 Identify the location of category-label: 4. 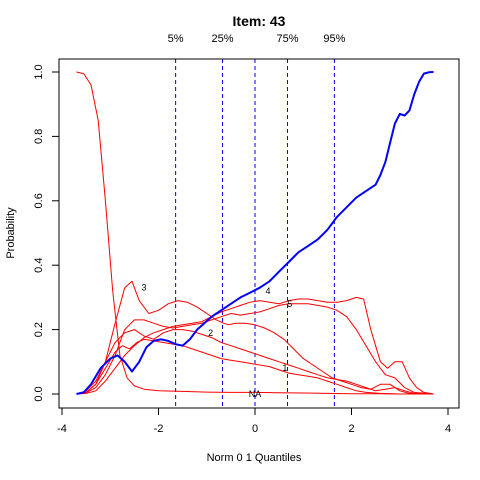
(268, 291).